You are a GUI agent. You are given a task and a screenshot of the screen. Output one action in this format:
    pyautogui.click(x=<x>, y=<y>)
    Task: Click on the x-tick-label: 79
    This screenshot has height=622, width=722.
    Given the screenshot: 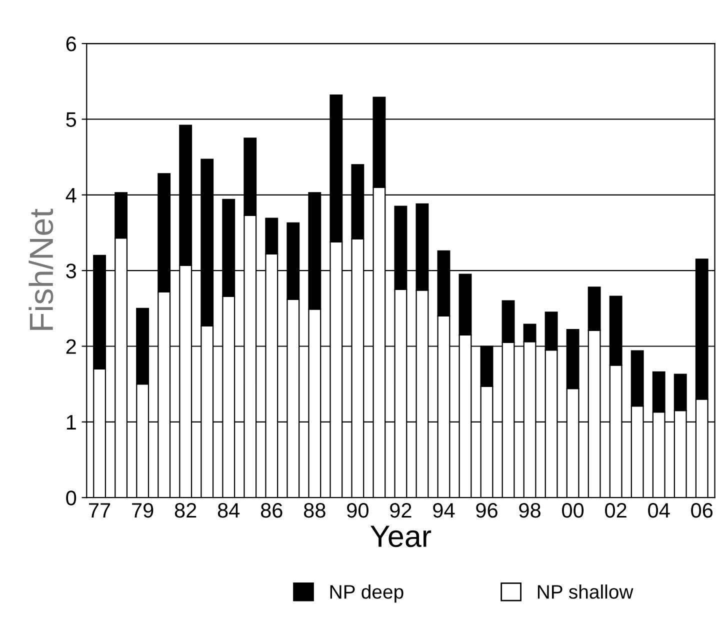 What is the action you would take?
    pyautogui.click(x=143, y=510)
    